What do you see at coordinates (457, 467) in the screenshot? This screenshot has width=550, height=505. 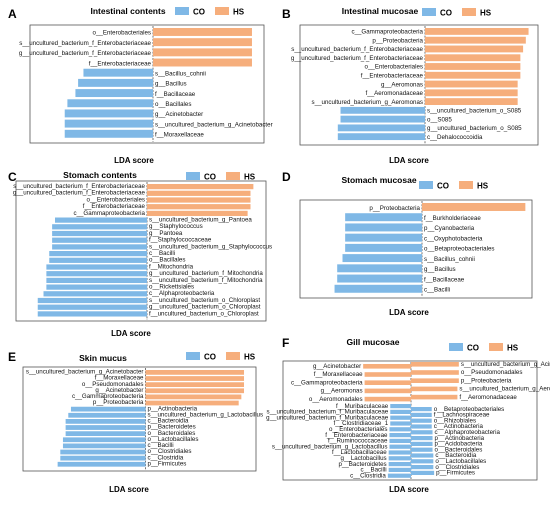 I see `bar-label-co: o__Clostridiales` at bounding box center [457, 467].